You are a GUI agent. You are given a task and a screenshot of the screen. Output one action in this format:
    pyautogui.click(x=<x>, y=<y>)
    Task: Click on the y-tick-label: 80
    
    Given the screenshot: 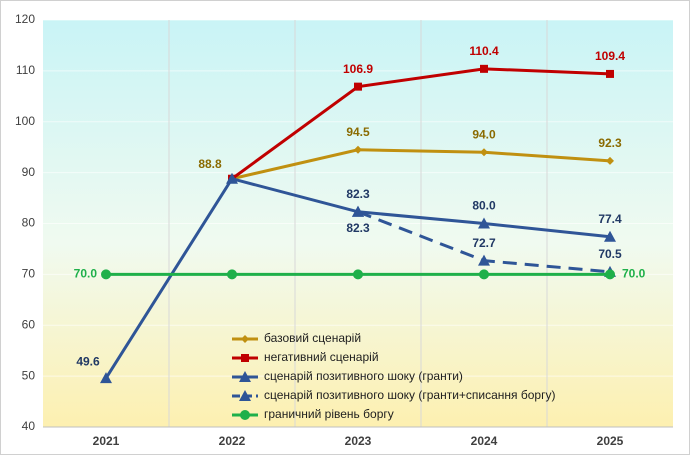 What is the action you would take?
    pyautogui.click(x=29, y=223)
    